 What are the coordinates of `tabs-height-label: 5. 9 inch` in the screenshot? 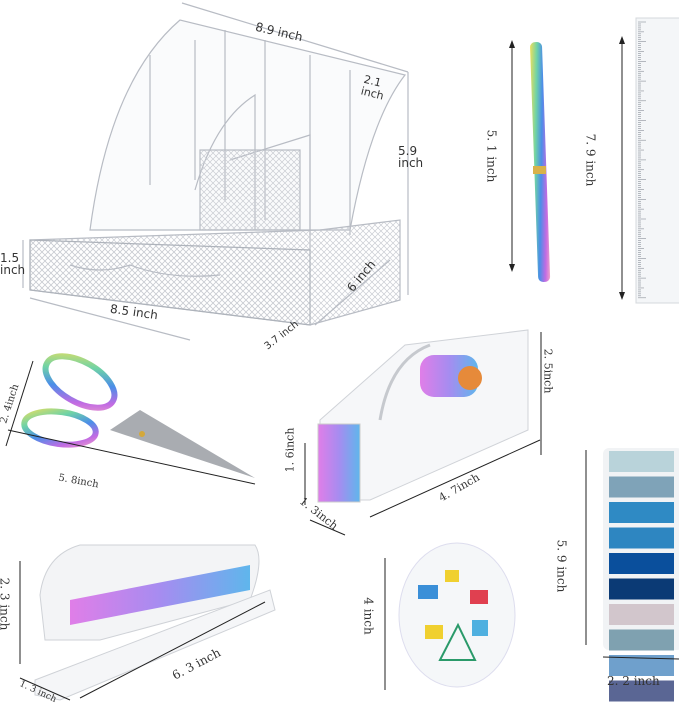 It's located at (561, 566).